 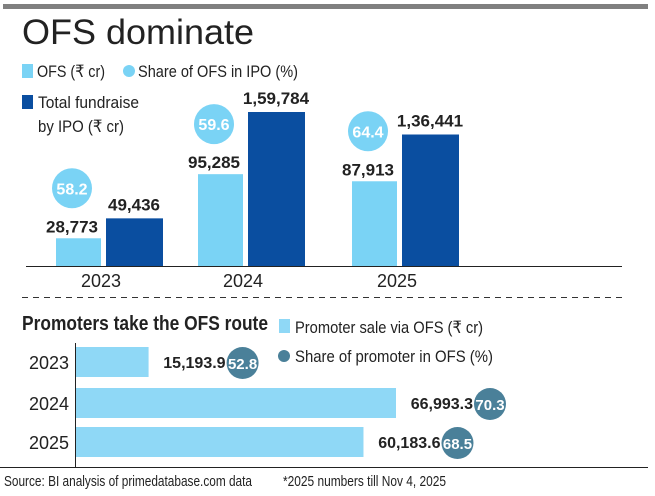 I want to click on legend-promoter-share-label: Share of promoter in OFS (%), so click(x=394, y=356).